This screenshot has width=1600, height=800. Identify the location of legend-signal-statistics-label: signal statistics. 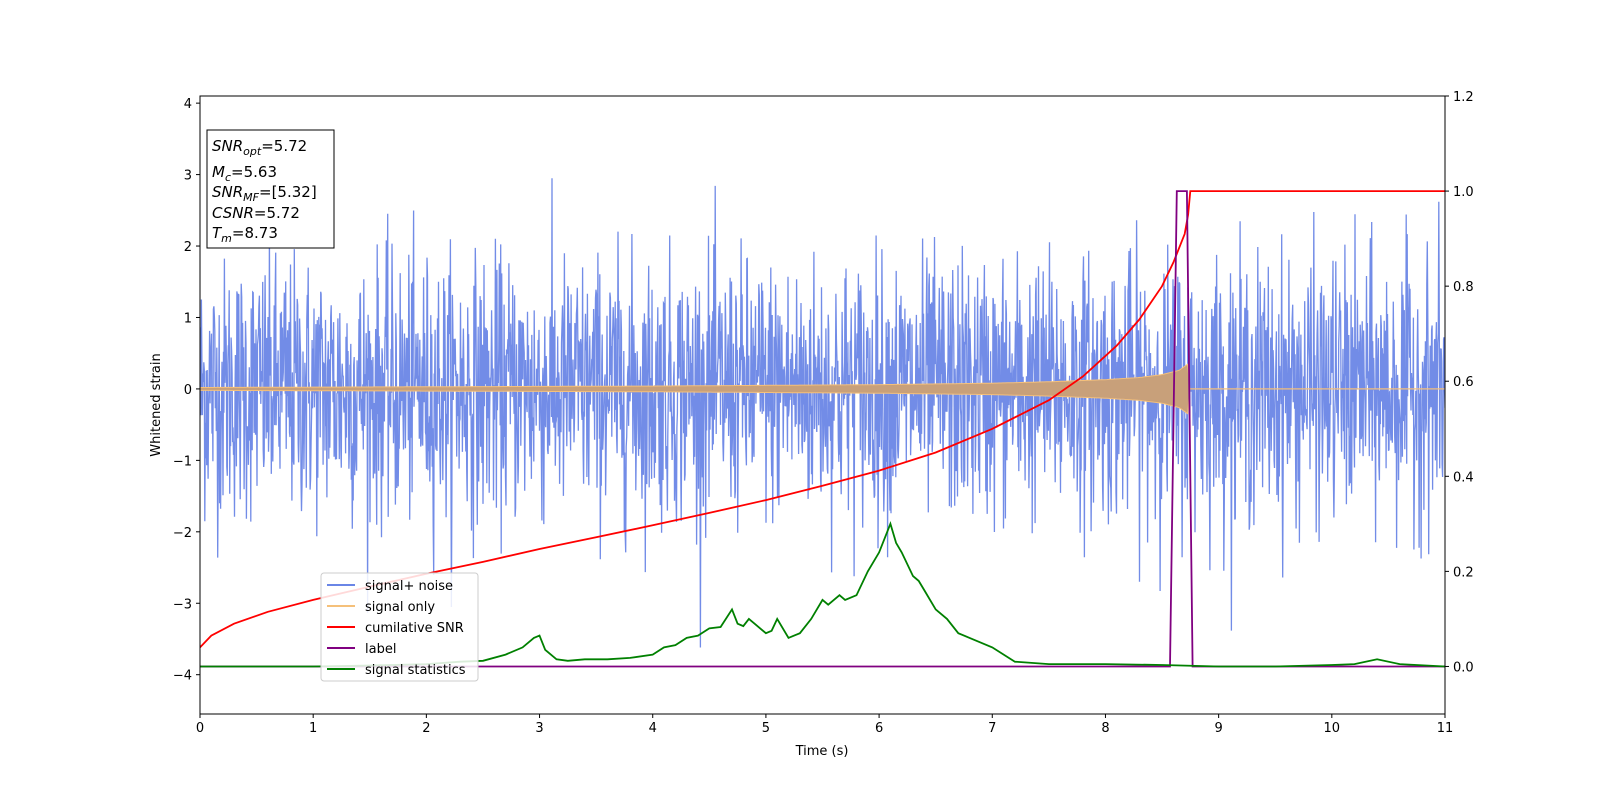
(415, 670).